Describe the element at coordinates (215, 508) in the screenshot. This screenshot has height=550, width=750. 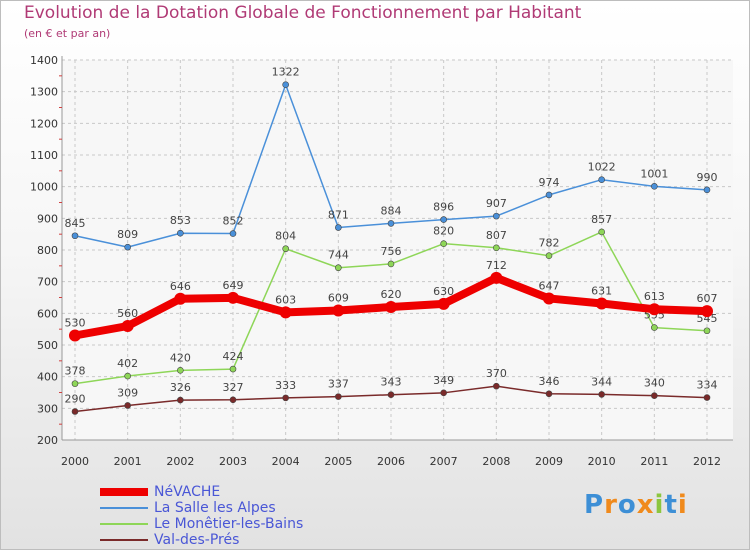
I see `legend-label: La Salle les Alpes` at that location.